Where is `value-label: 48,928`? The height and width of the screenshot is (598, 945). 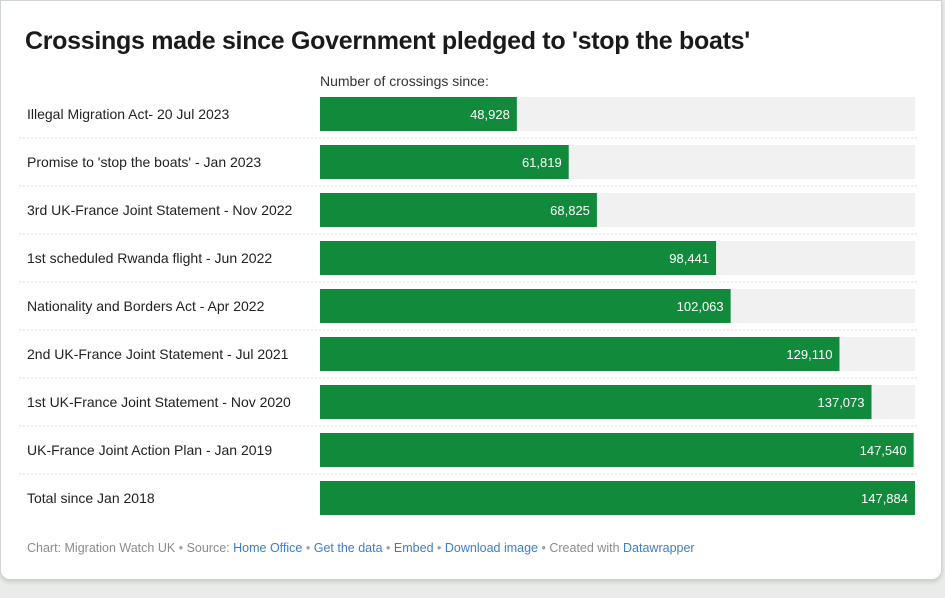 value-label: 48,928 is located at coordinates (490, 114).